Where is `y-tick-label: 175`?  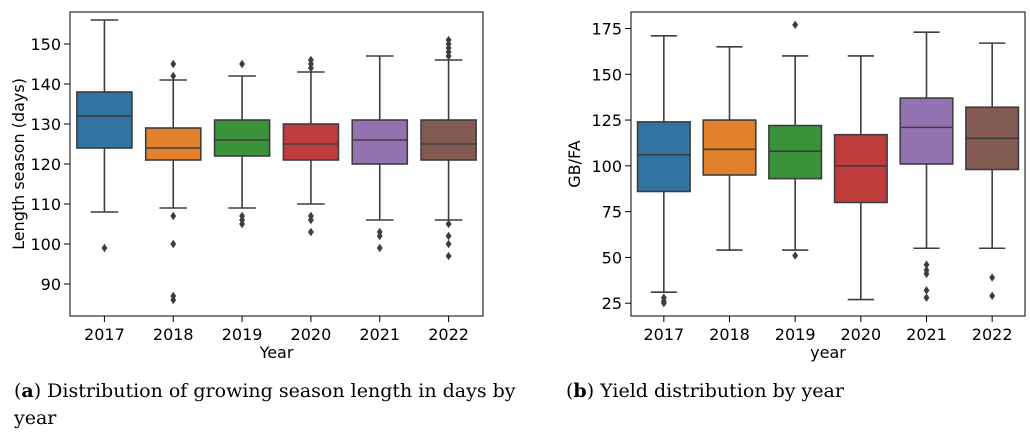 y-tick-label: 175 is located at coordinates (606, 28).